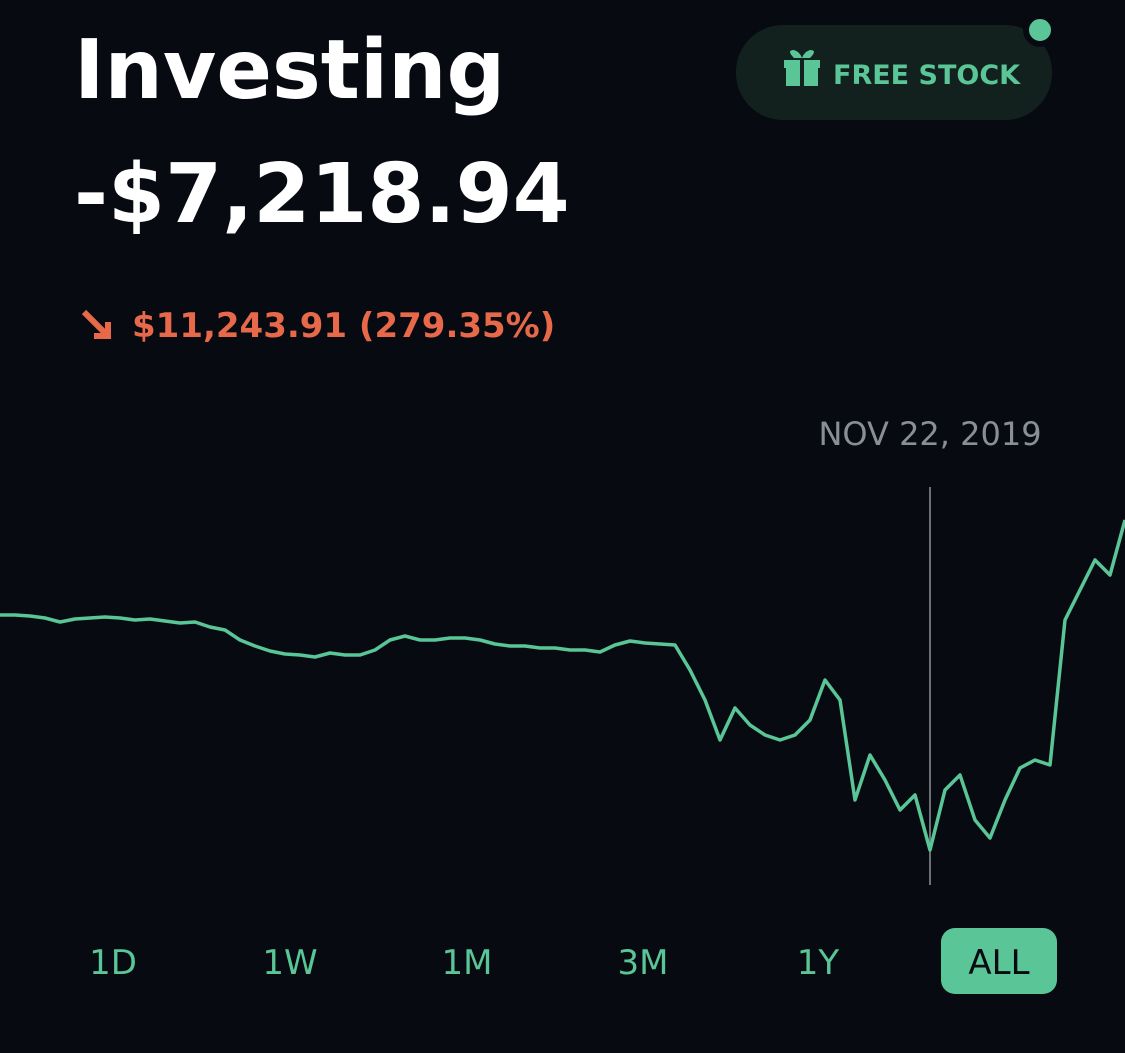  I want to click on button-label: FREE STOCK, so click(927, 75).